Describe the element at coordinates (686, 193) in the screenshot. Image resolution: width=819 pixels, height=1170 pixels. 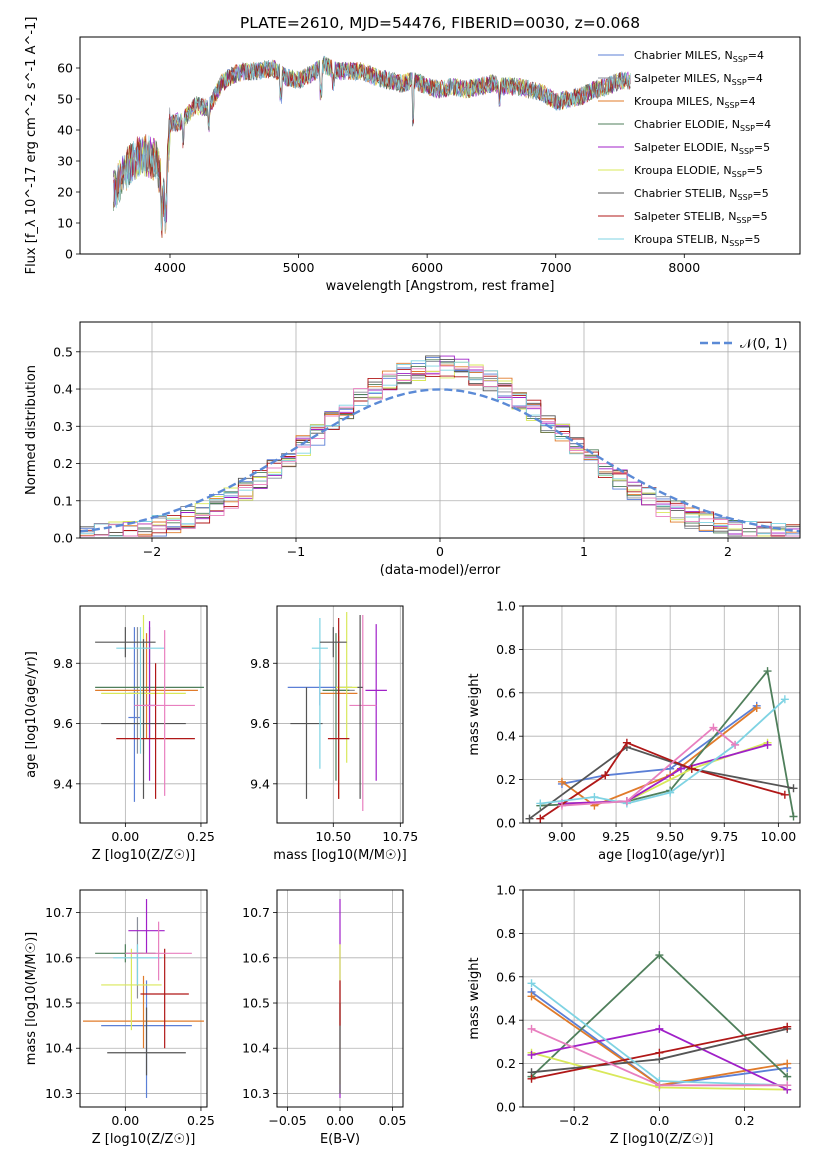
I see `legend-text: Chabrier STELIB, N` at that location.